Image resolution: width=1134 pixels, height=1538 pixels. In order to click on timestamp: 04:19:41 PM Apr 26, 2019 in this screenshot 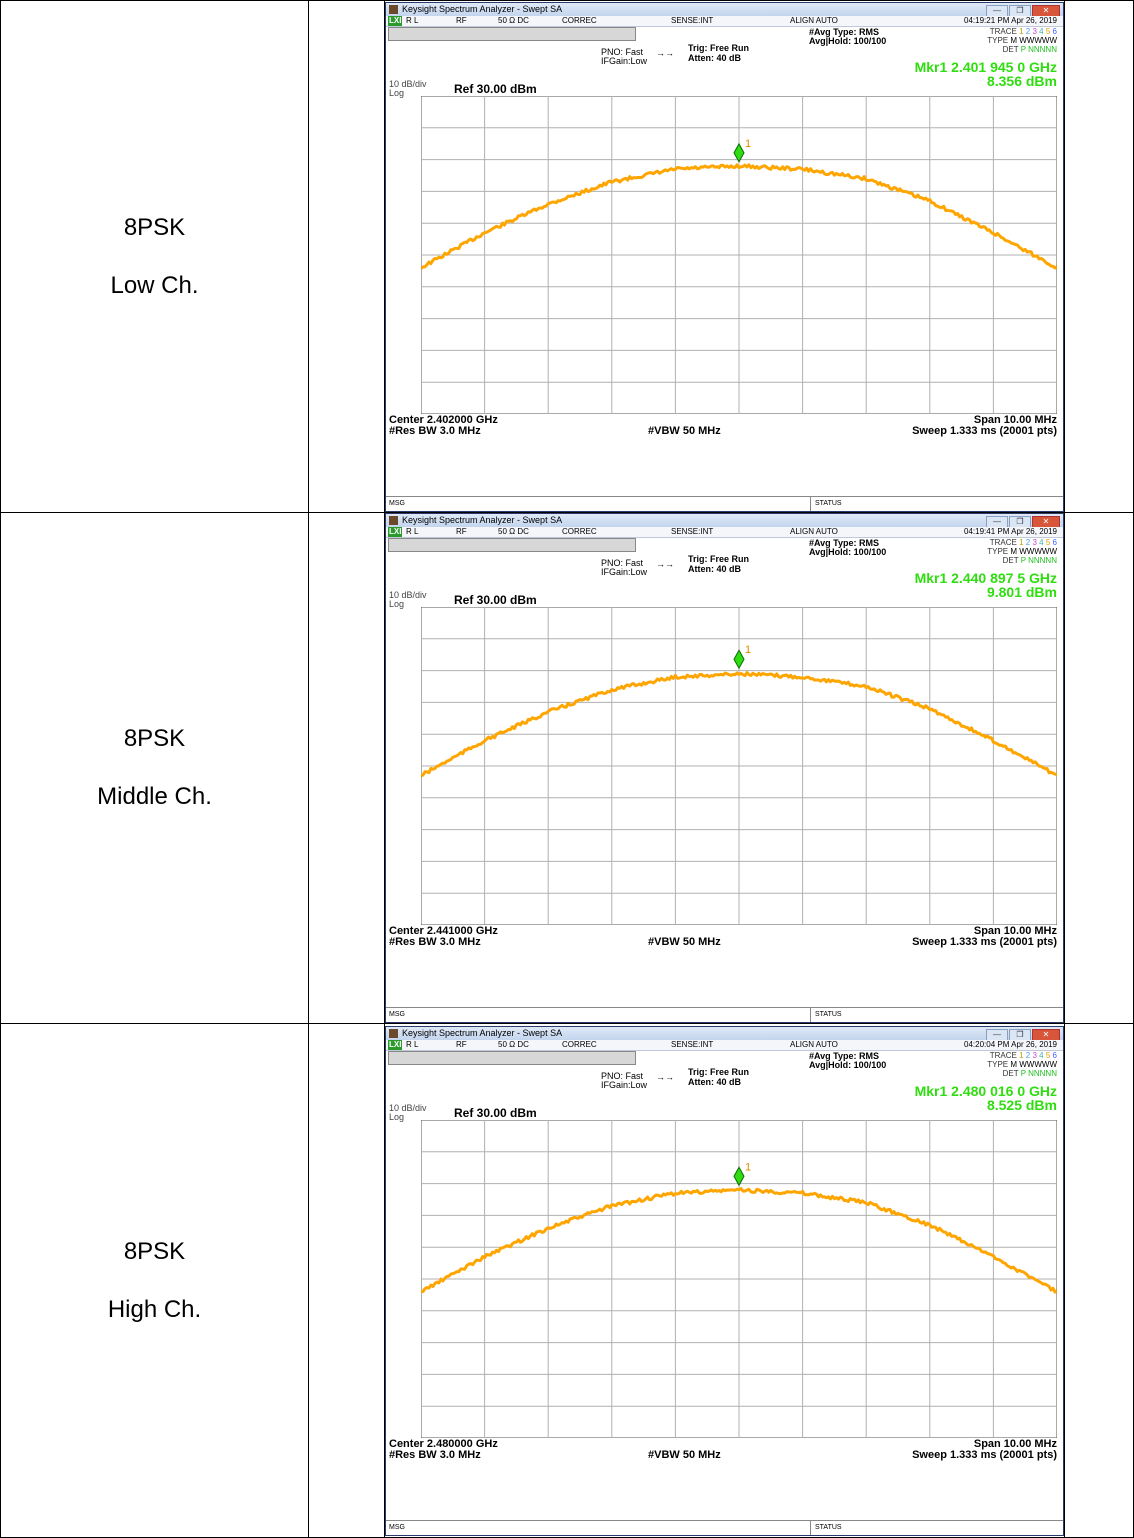, I will do `click(1010, 531)`.